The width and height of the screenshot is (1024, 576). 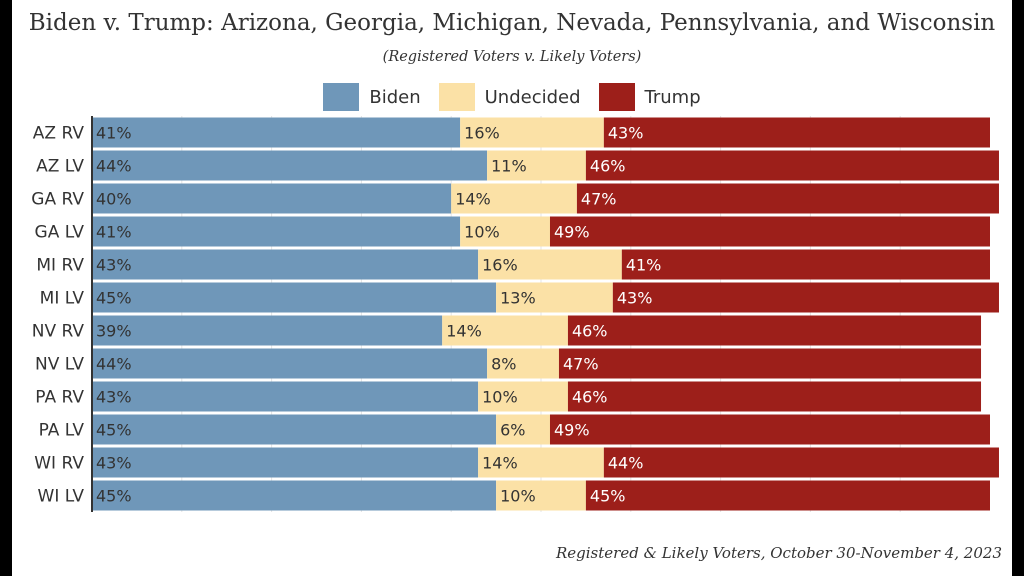 What do you see at coordinates (60, 167) in the screenshot?
I see `category-label: AZ LV` at bounding box center [60, 167].